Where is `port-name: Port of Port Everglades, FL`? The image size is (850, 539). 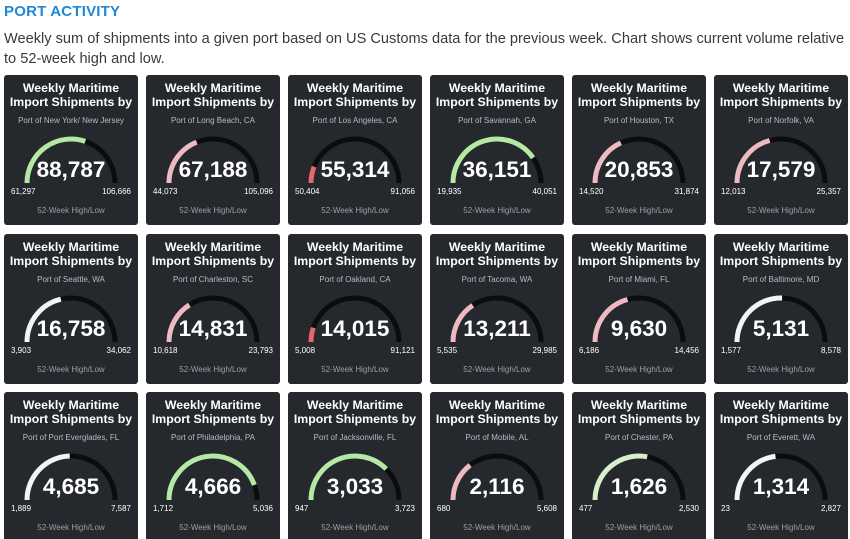
port-name: Port of Port Everglades, FL is located at coordinates (71, 437).